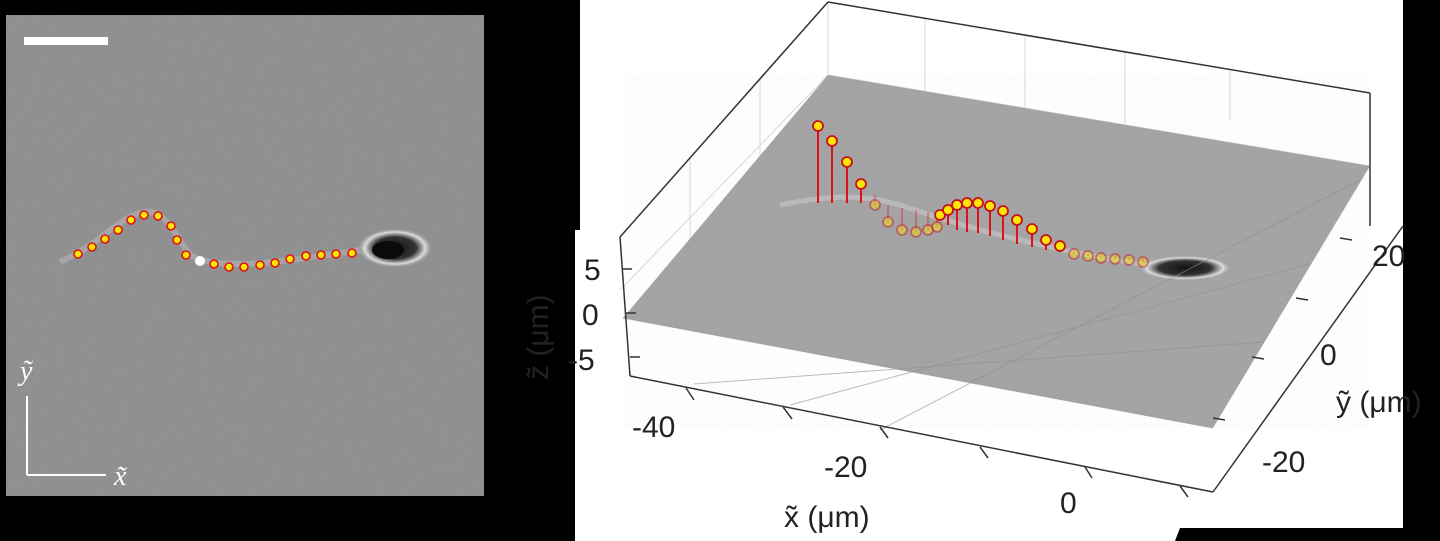 This screenshot has width=1440, height=541. What do you see at coordinates (1379, 402) in the screenshot?
I see `y-axis-label: ỹ (μm)` at bounding box center [1379, 402].